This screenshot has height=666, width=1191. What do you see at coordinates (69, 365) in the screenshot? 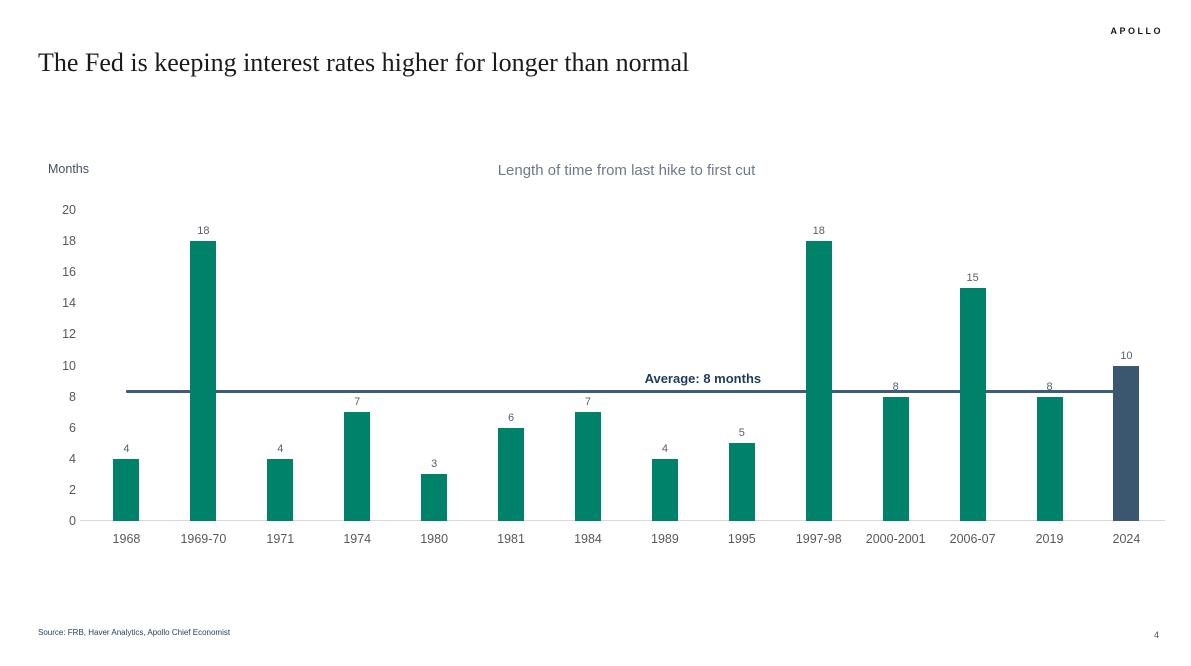
I see `y-axis-tick-label: 10` at bounding box center [69, 365].